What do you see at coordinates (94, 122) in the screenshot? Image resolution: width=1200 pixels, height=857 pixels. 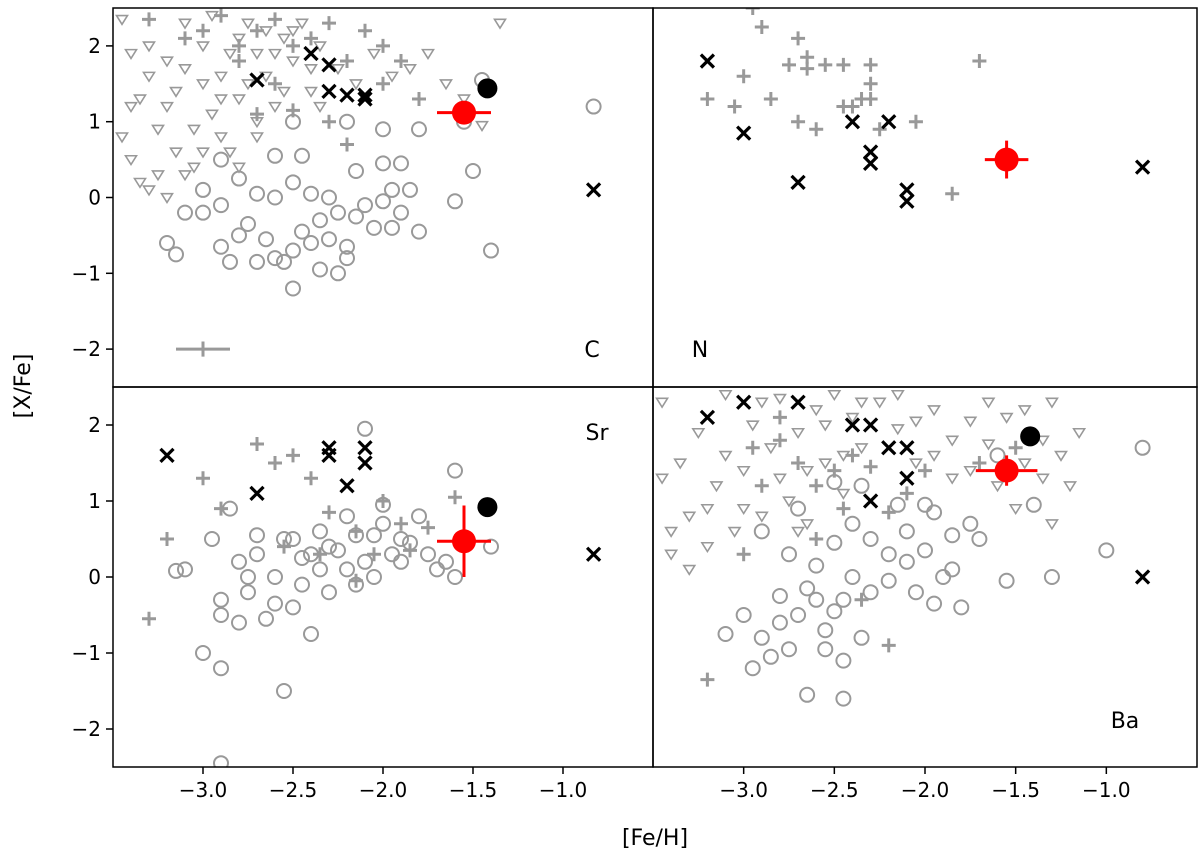 I see `y-tick-label: 1` at bounding box center [94, 122].